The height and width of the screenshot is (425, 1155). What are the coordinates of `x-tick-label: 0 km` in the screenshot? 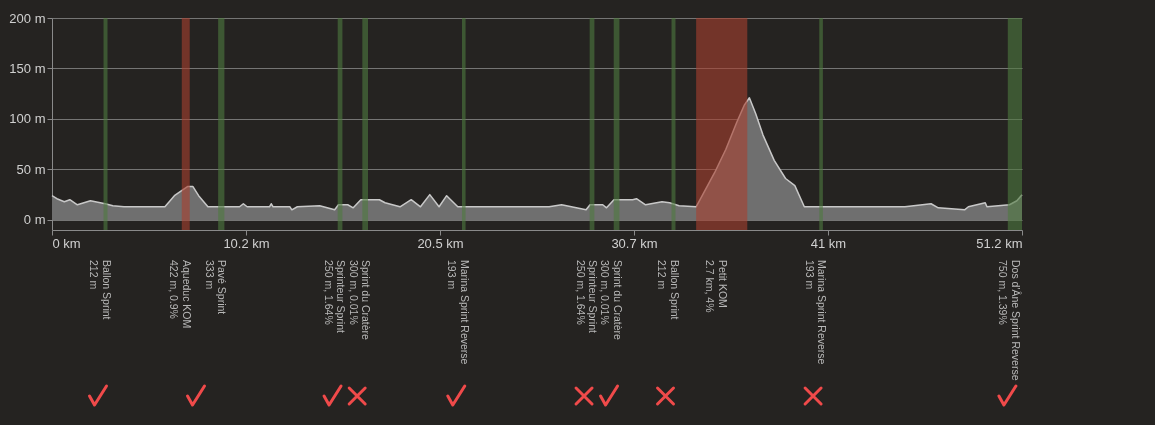 It's located at (66, 243).